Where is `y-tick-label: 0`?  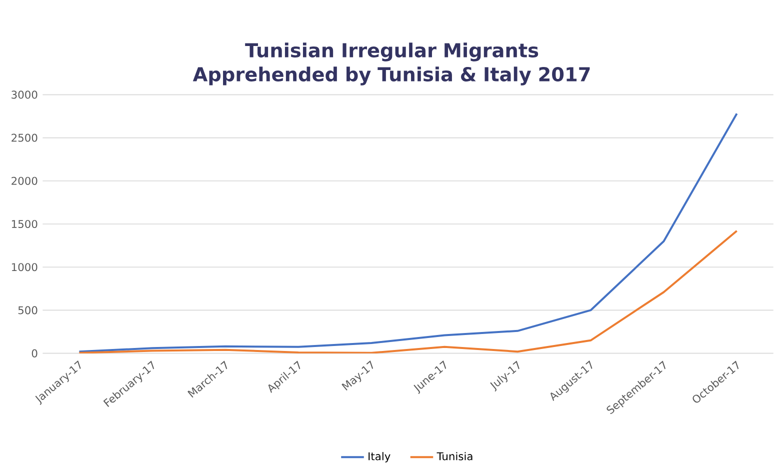
y-tick-label: 0 is located at coordinates (35, 353).